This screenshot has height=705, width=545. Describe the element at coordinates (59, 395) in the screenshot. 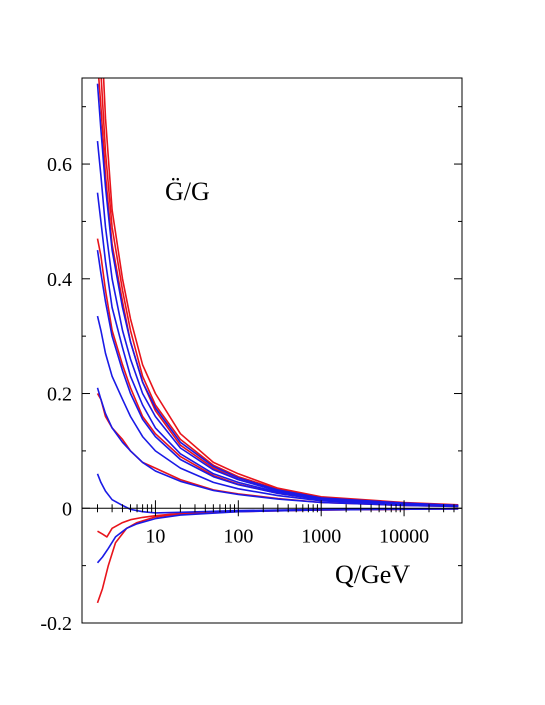

I see `y-tick-label: 0.2` at that location.